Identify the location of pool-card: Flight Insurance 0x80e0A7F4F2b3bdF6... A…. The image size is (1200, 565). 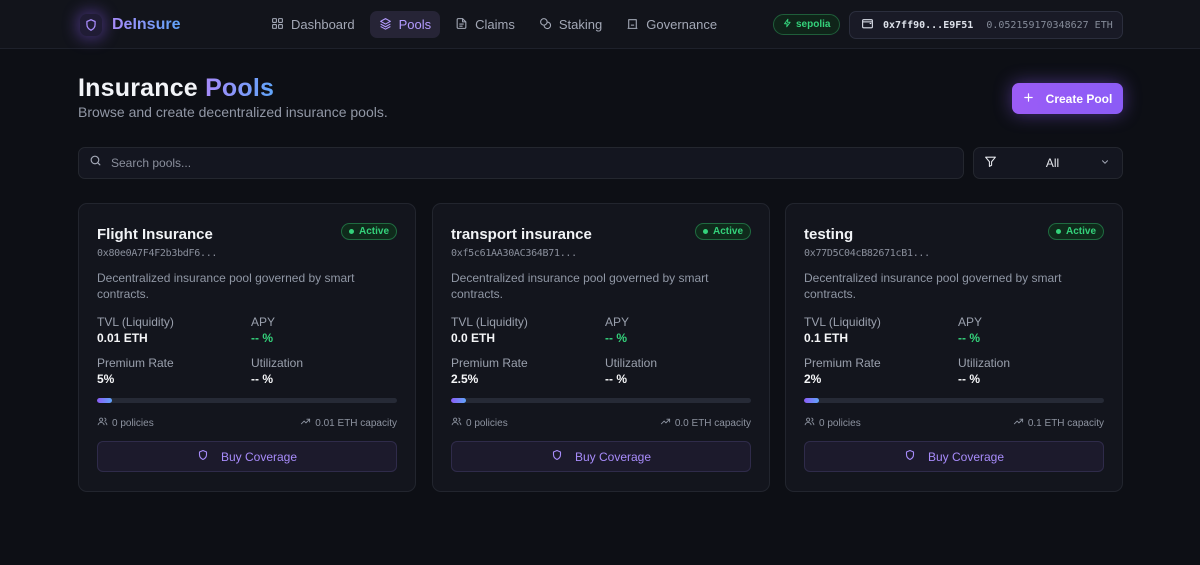
(247, 347).